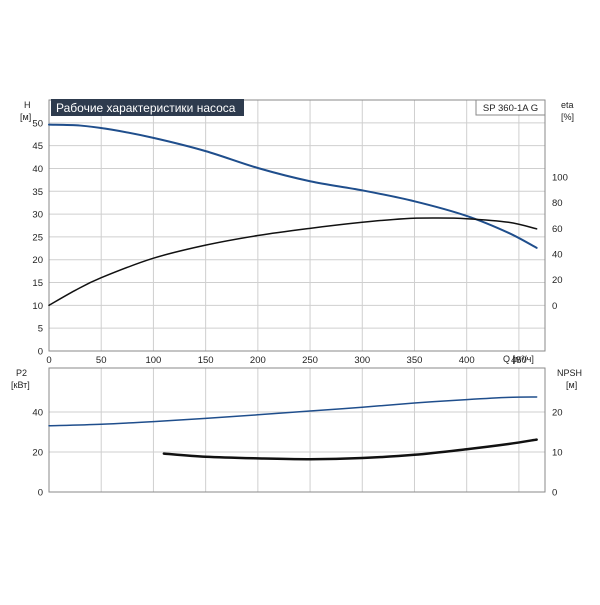  What do you see at coordinates (37, 260) in the screenshot?
I see `head-tick-label: 20` at bounding box center [37, 260].